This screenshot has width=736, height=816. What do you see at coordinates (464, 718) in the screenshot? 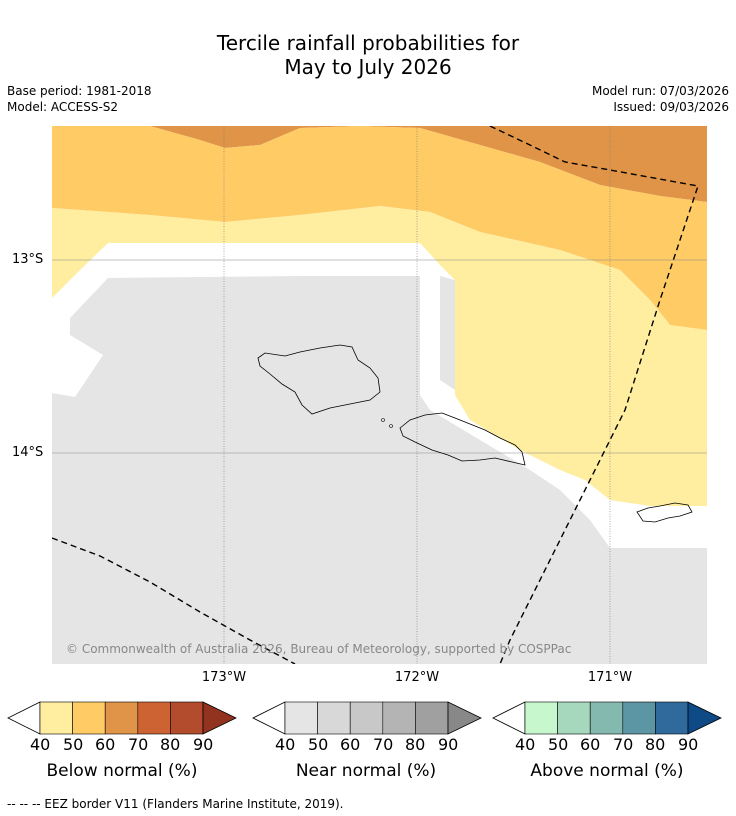
I see `cb1-over-triangle` at bounding box center [464, 718].